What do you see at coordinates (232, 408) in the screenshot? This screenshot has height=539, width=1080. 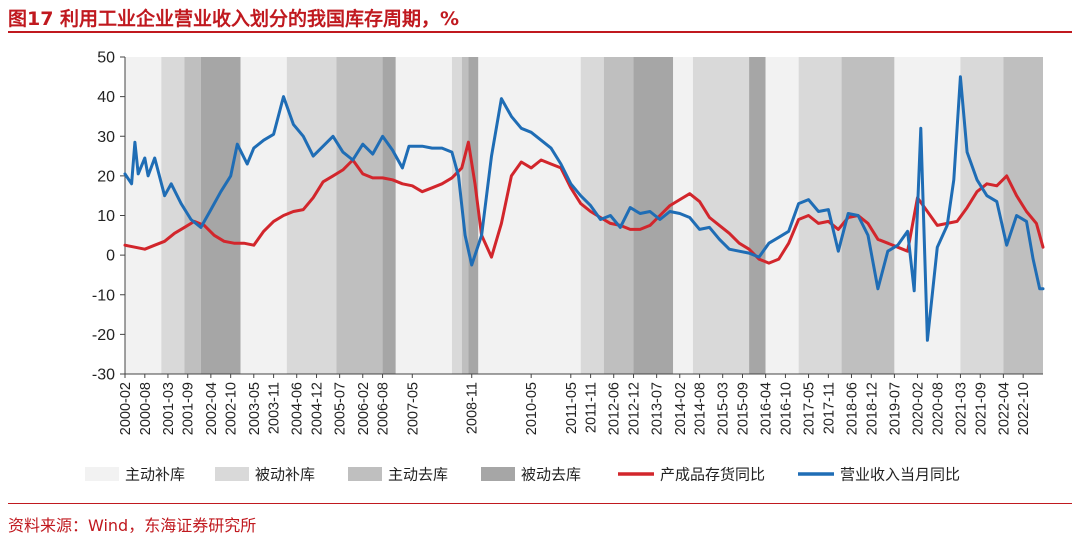 I see `x-tick-label: 2002-10` at bounding box center [232, 408].